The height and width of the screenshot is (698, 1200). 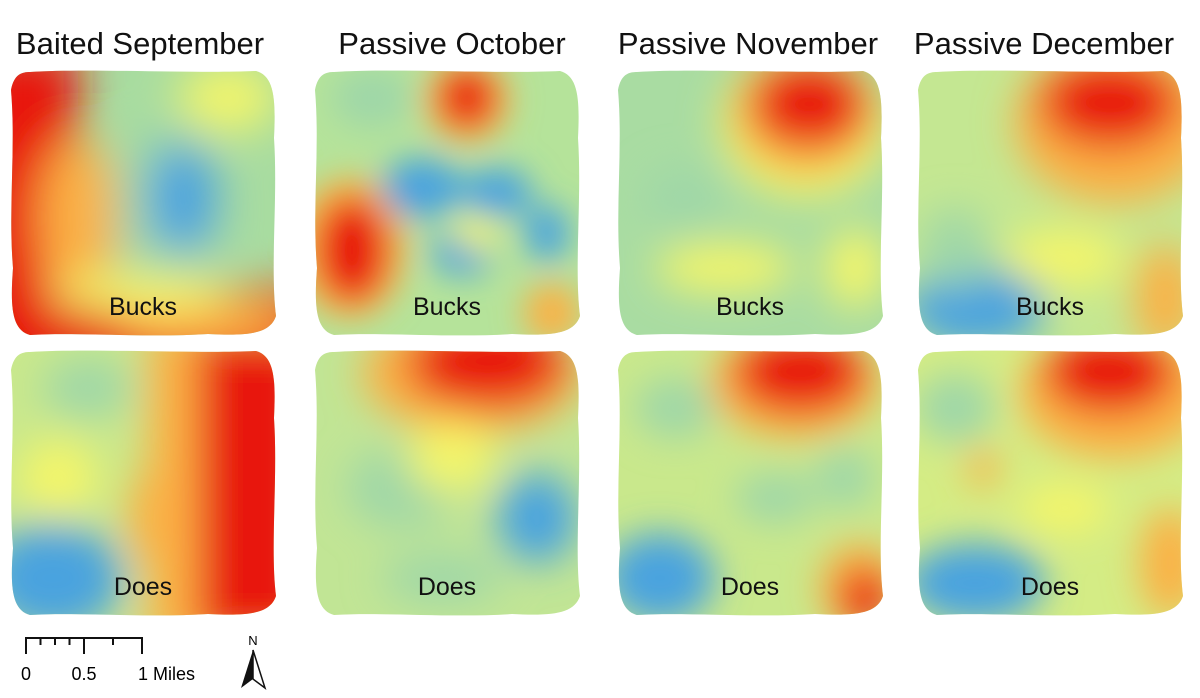 What do you see at coordinates (1044, 43) in the screenshot?
I see `column-title-passive-december: Passive December` at bounding box center [1044, 43].